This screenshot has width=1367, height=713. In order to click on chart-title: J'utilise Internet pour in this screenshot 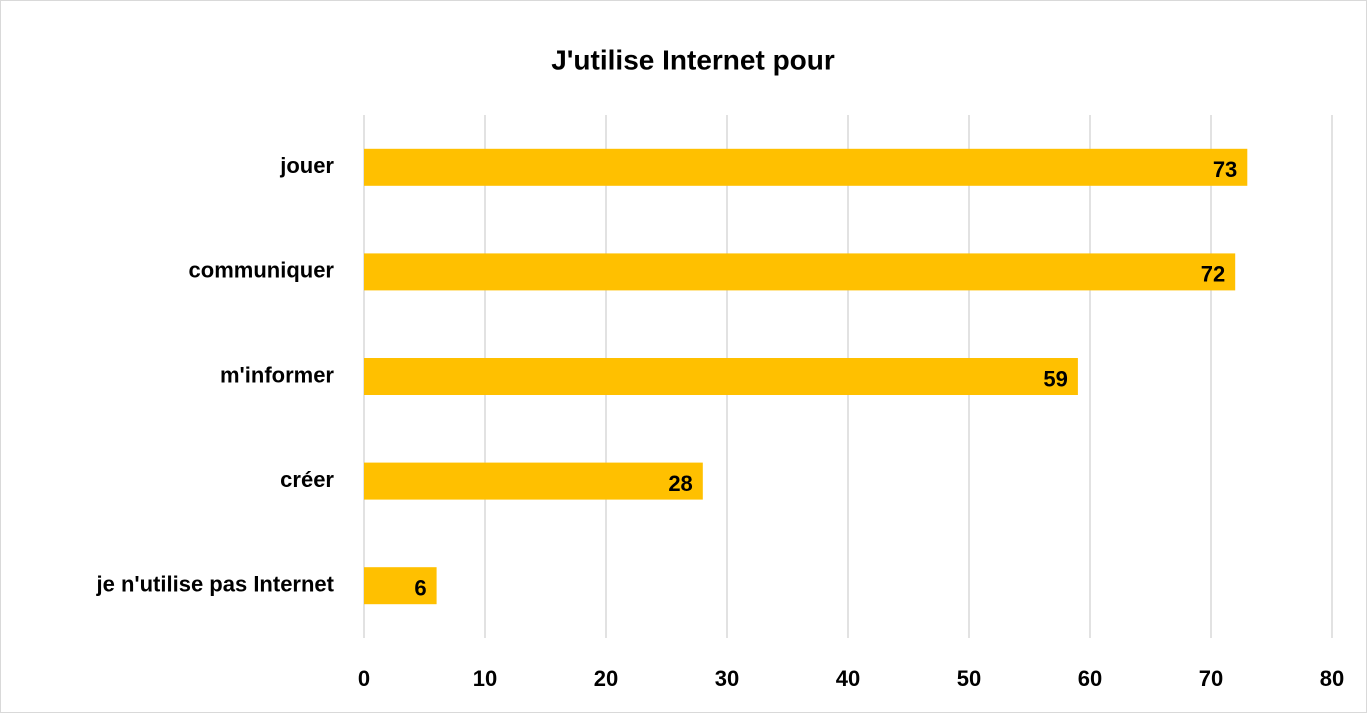, I will do `click(693, 59)`.